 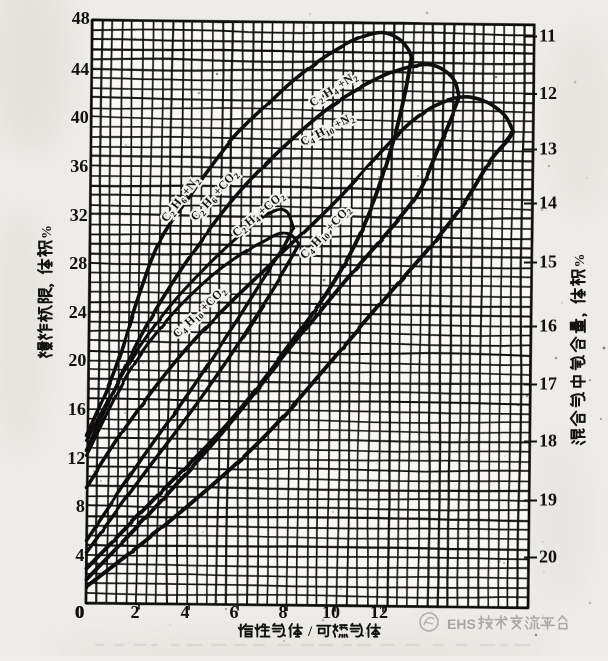 What do you see at coordinates (234, 612) in the screenshot?
I see `svg-text: 6` at bounding box center [234, 612].